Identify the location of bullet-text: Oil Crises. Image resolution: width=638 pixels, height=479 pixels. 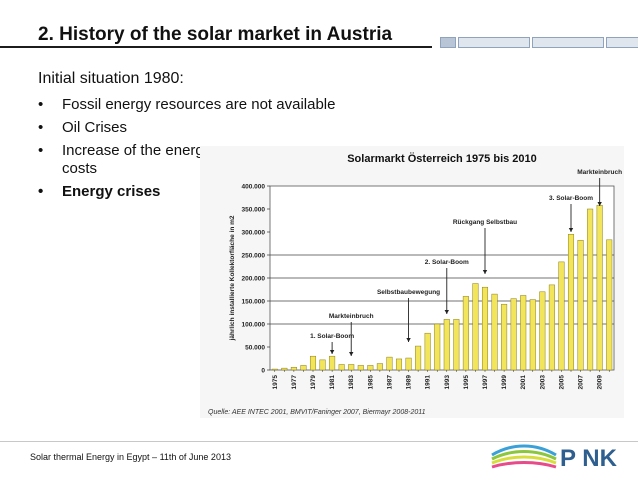
(95, 127).